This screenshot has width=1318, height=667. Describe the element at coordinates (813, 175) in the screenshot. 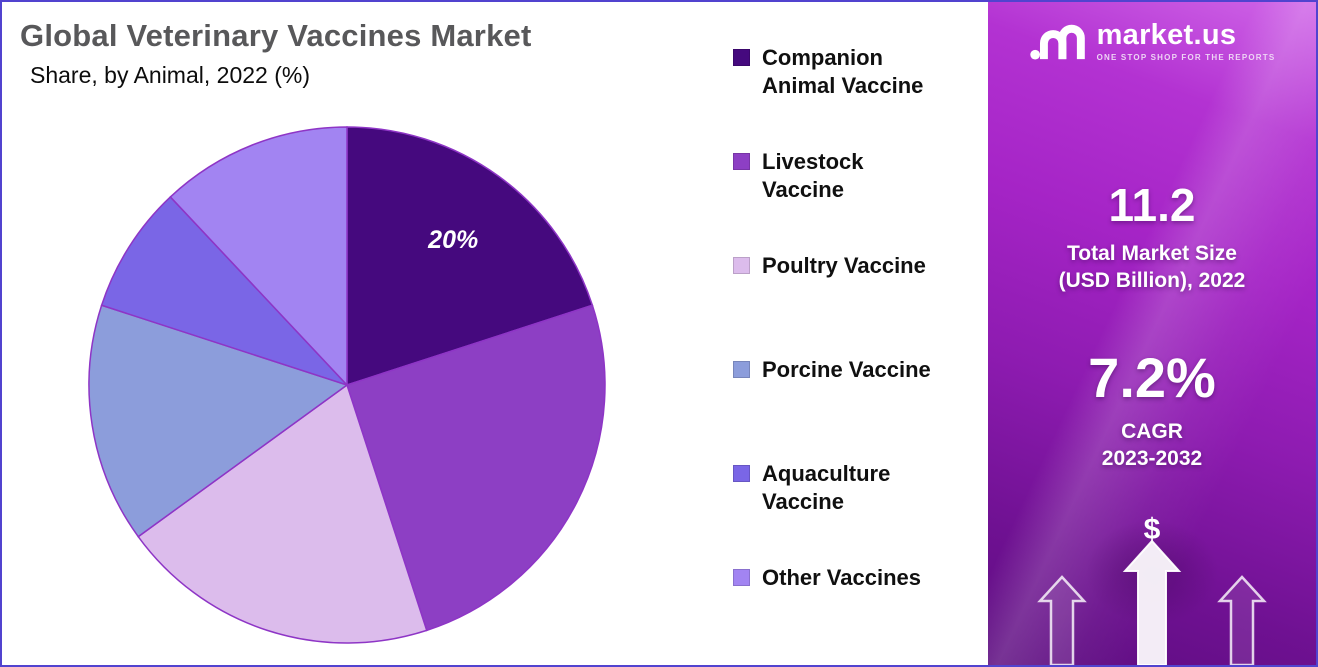

I see `legend-label: Livestock Vaccine` at that location.